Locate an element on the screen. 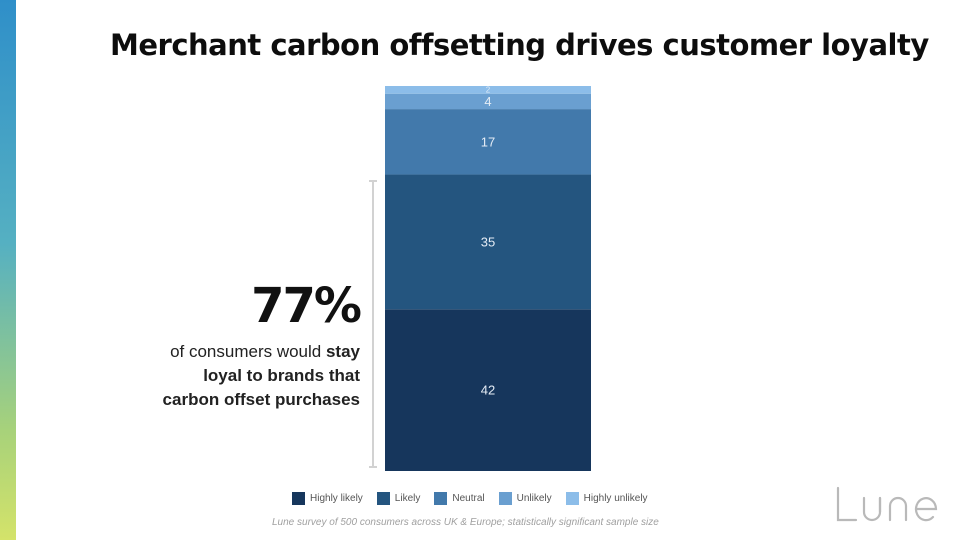 This screenshot has width=960, height=540. callout-bold-2: loyal to brands that is located at coordinates (281, 375).